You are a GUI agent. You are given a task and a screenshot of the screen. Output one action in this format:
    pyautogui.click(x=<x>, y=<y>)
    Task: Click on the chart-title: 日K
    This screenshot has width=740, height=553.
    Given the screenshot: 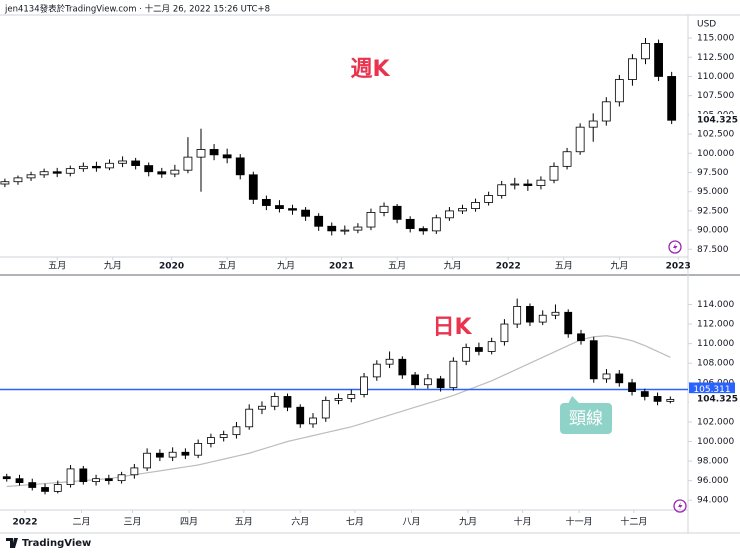 What is the action you would take?
    pyautogui.click(x=452, y=327)
    